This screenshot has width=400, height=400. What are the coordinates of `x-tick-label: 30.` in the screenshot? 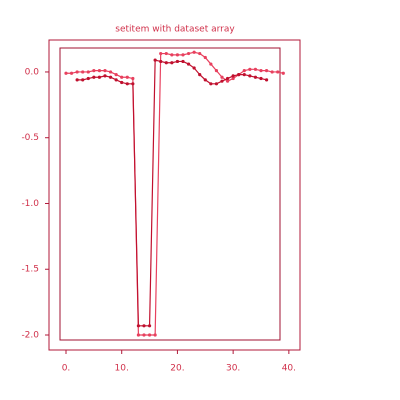 It's located at (233, 369).